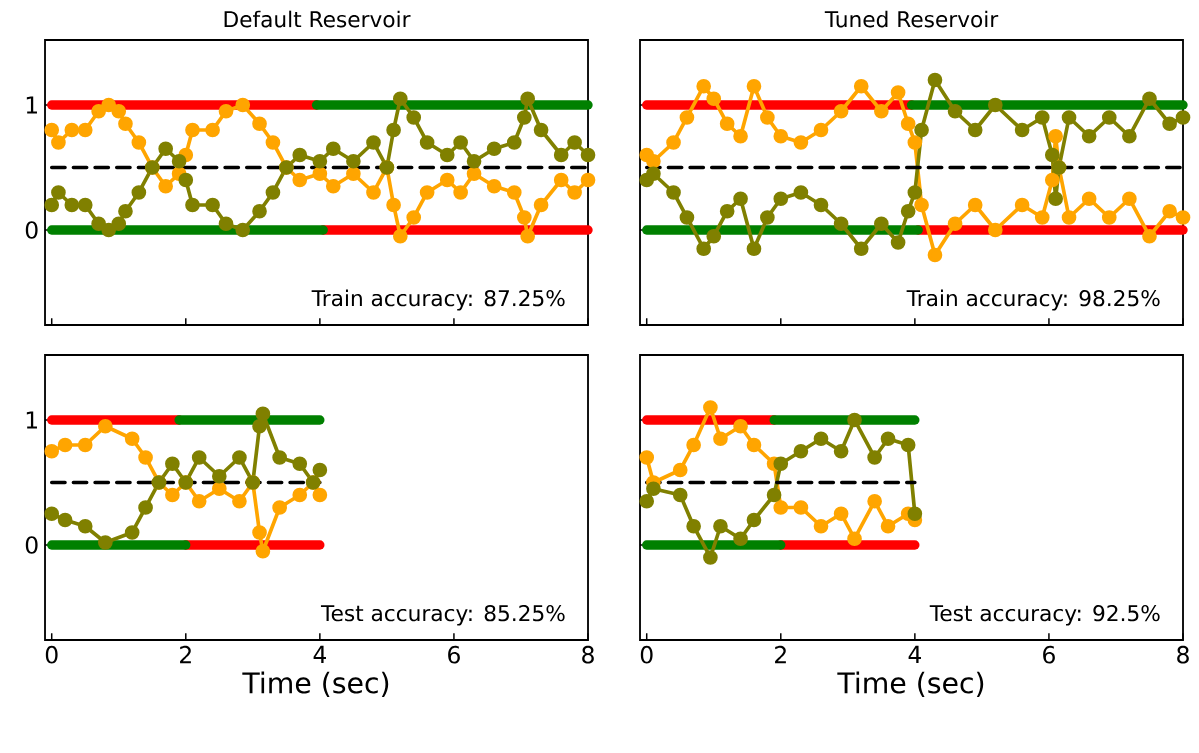 The width and height of the screenshot is (1199, 753). I want to click on annotation: Train accuracy: 98.25%, so click(1033, 300).